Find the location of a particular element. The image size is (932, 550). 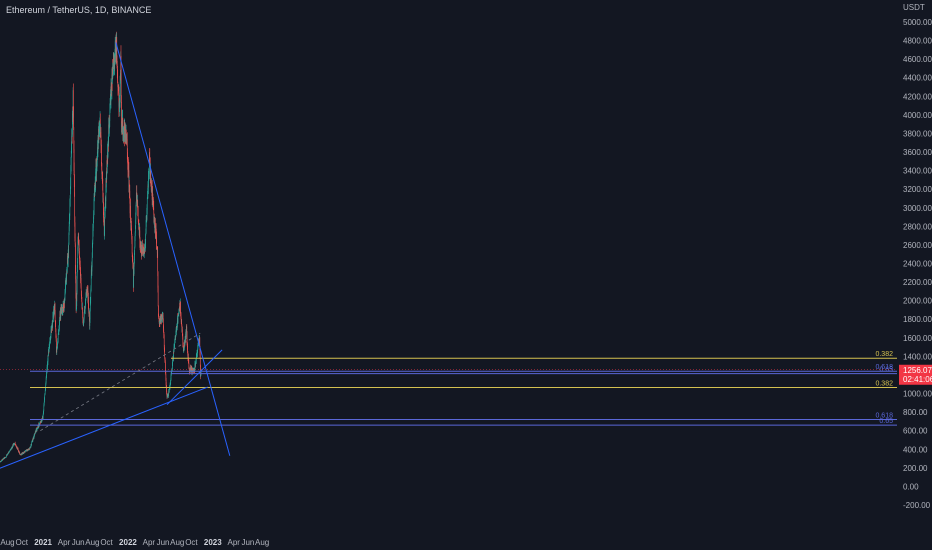

currency-label: USDT is located at coordinates (914, 7).